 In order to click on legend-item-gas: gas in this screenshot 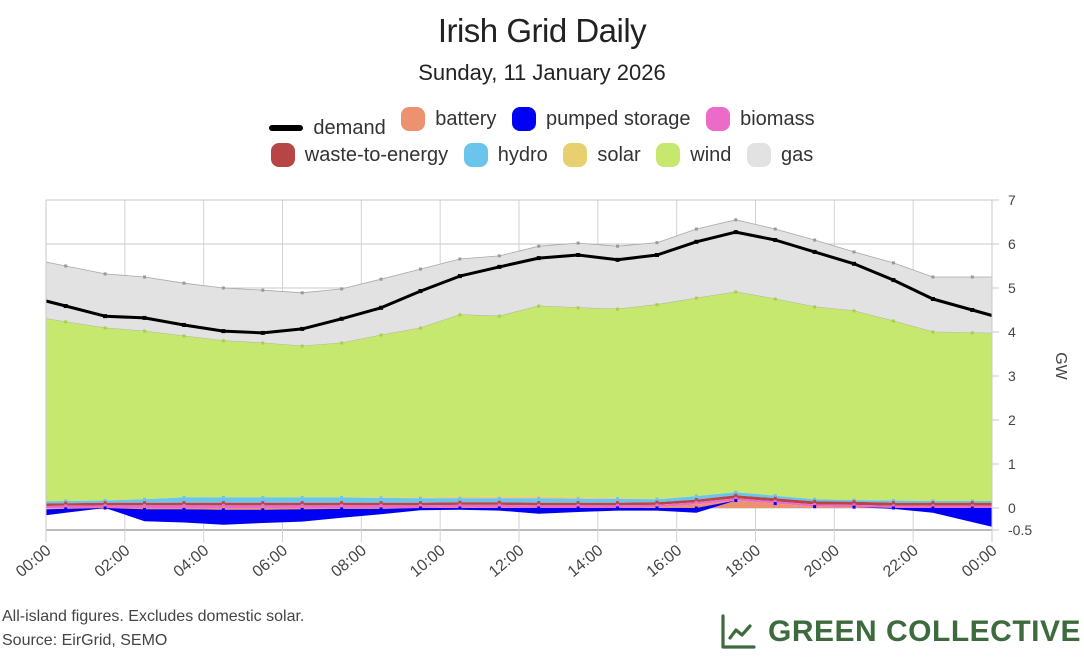, I will do `click(780, 155)`.